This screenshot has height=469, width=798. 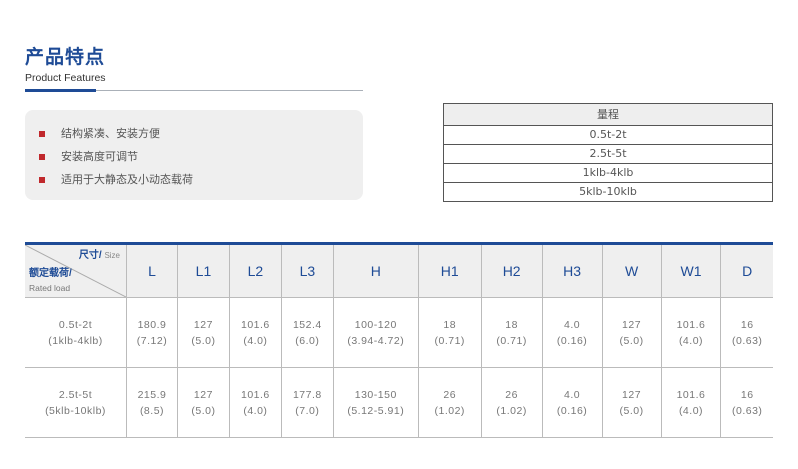 What do you see at coordinates (375, 402) in the screenshot?
I see `value-cell: 130-150 (5.12-5.91)` at bounding box center [375, 402].